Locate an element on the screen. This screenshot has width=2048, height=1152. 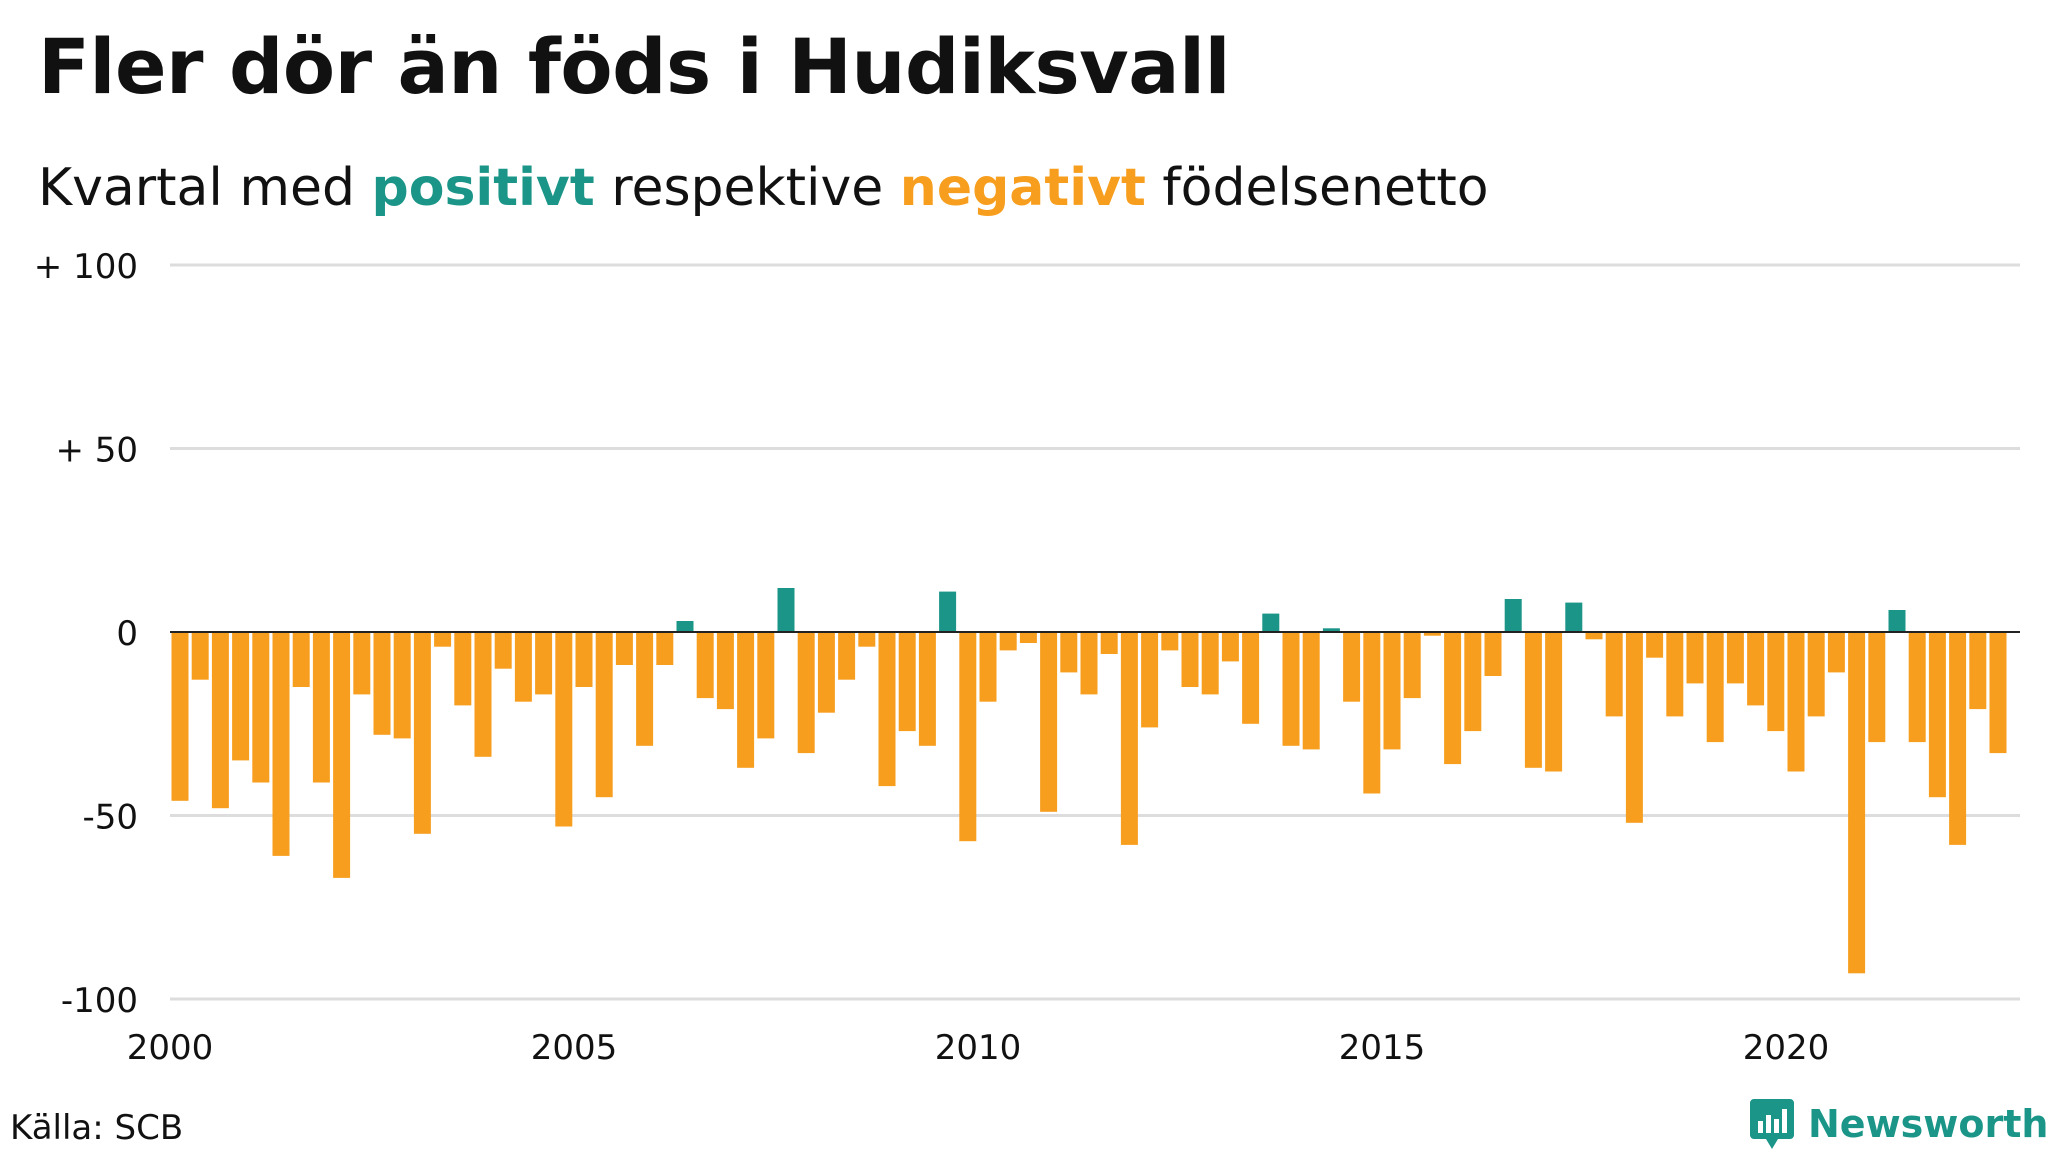
y-tick-label: 0 is located at coordinates (127, 634).